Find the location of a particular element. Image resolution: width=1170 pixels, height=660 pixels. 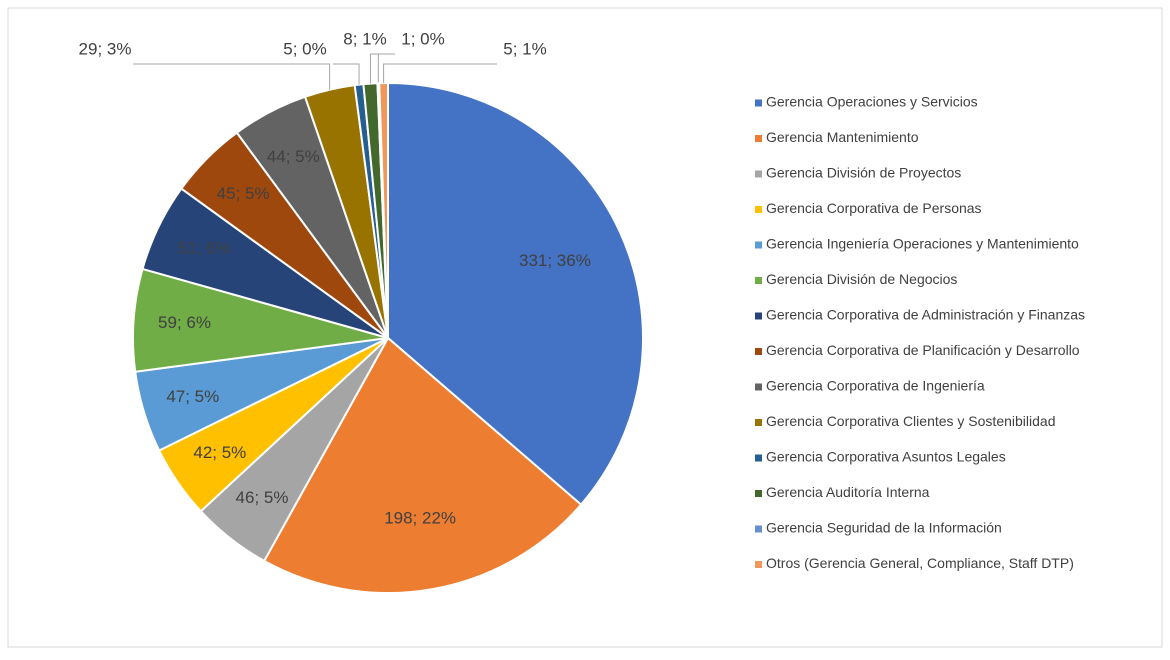

data-label: 51; 6% is located at coordinates (204, 248).